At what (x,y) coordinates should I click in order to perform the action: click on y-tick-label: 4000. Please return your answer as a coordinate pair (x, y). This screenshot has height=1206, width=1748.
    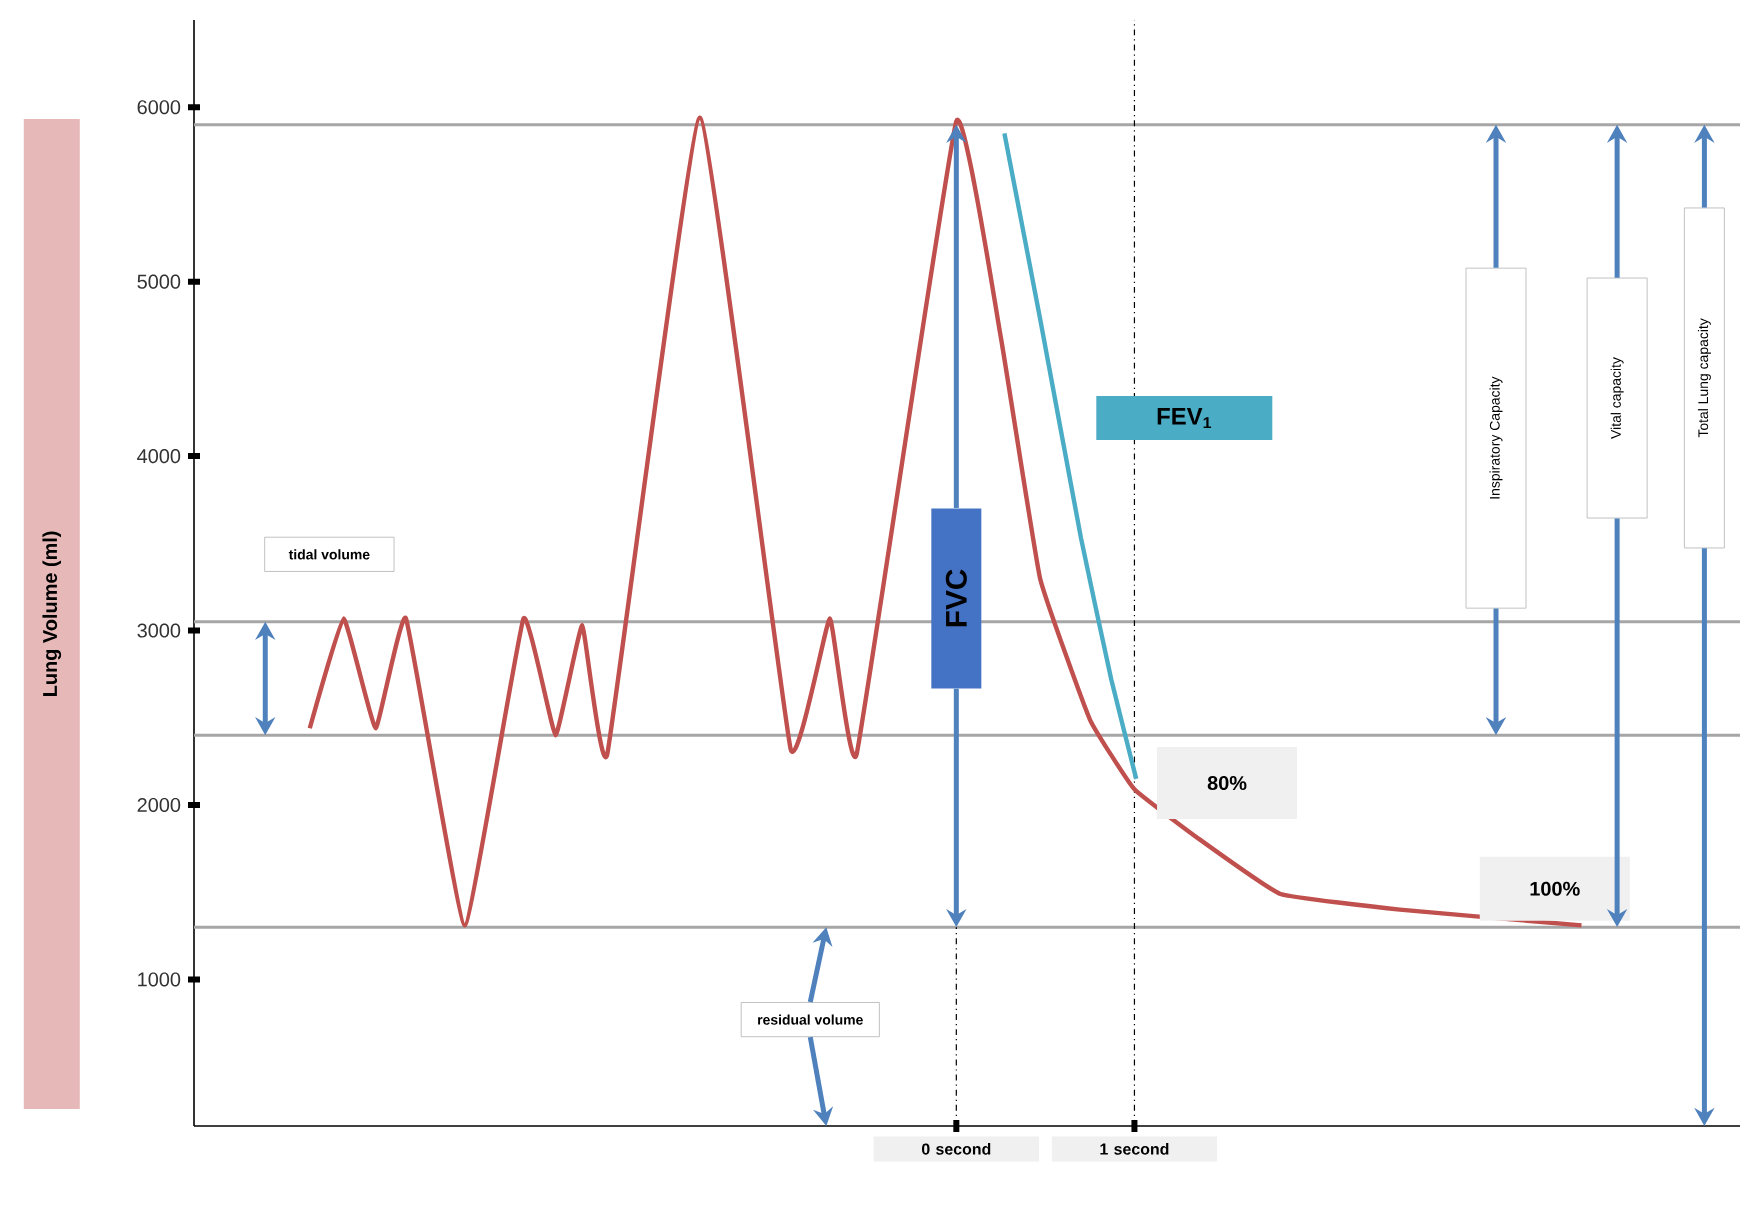
    Looking at the image, I should click on (159, 456).